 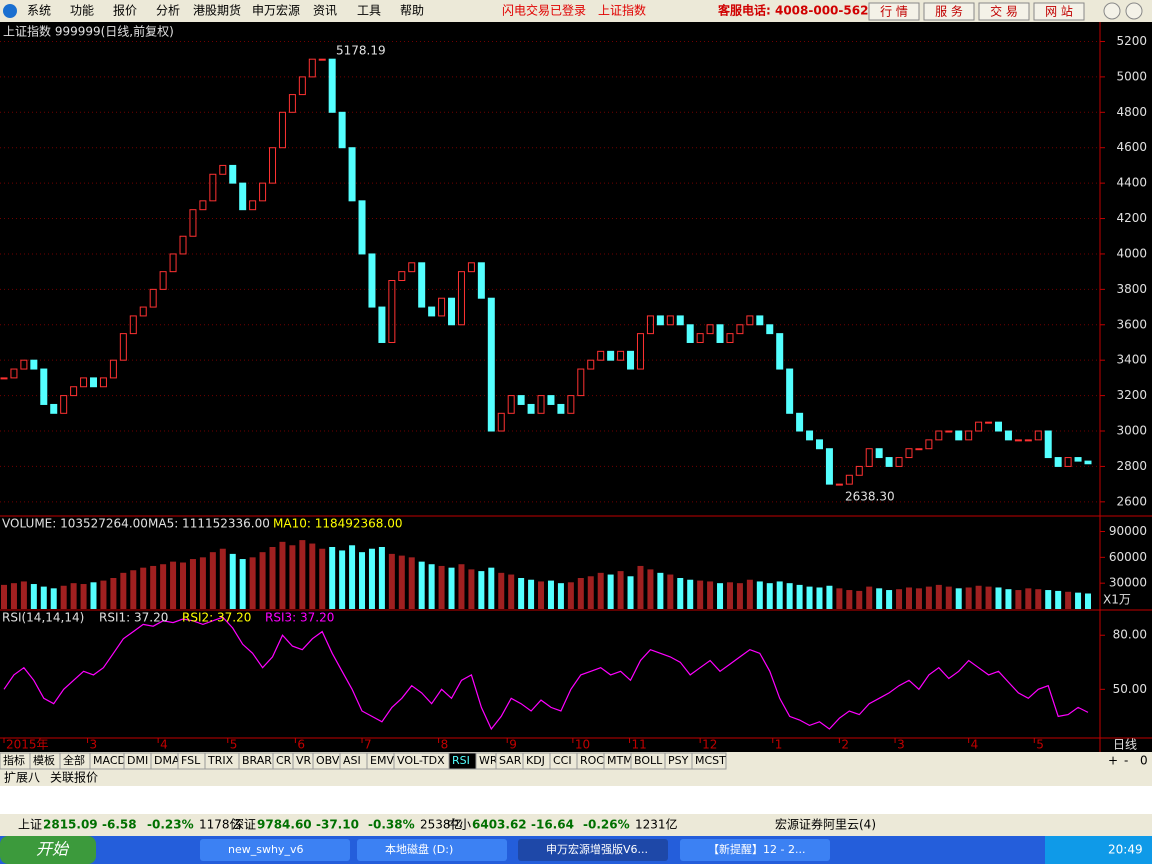 I want to click on menu-bar, so click(x=576, y=11).